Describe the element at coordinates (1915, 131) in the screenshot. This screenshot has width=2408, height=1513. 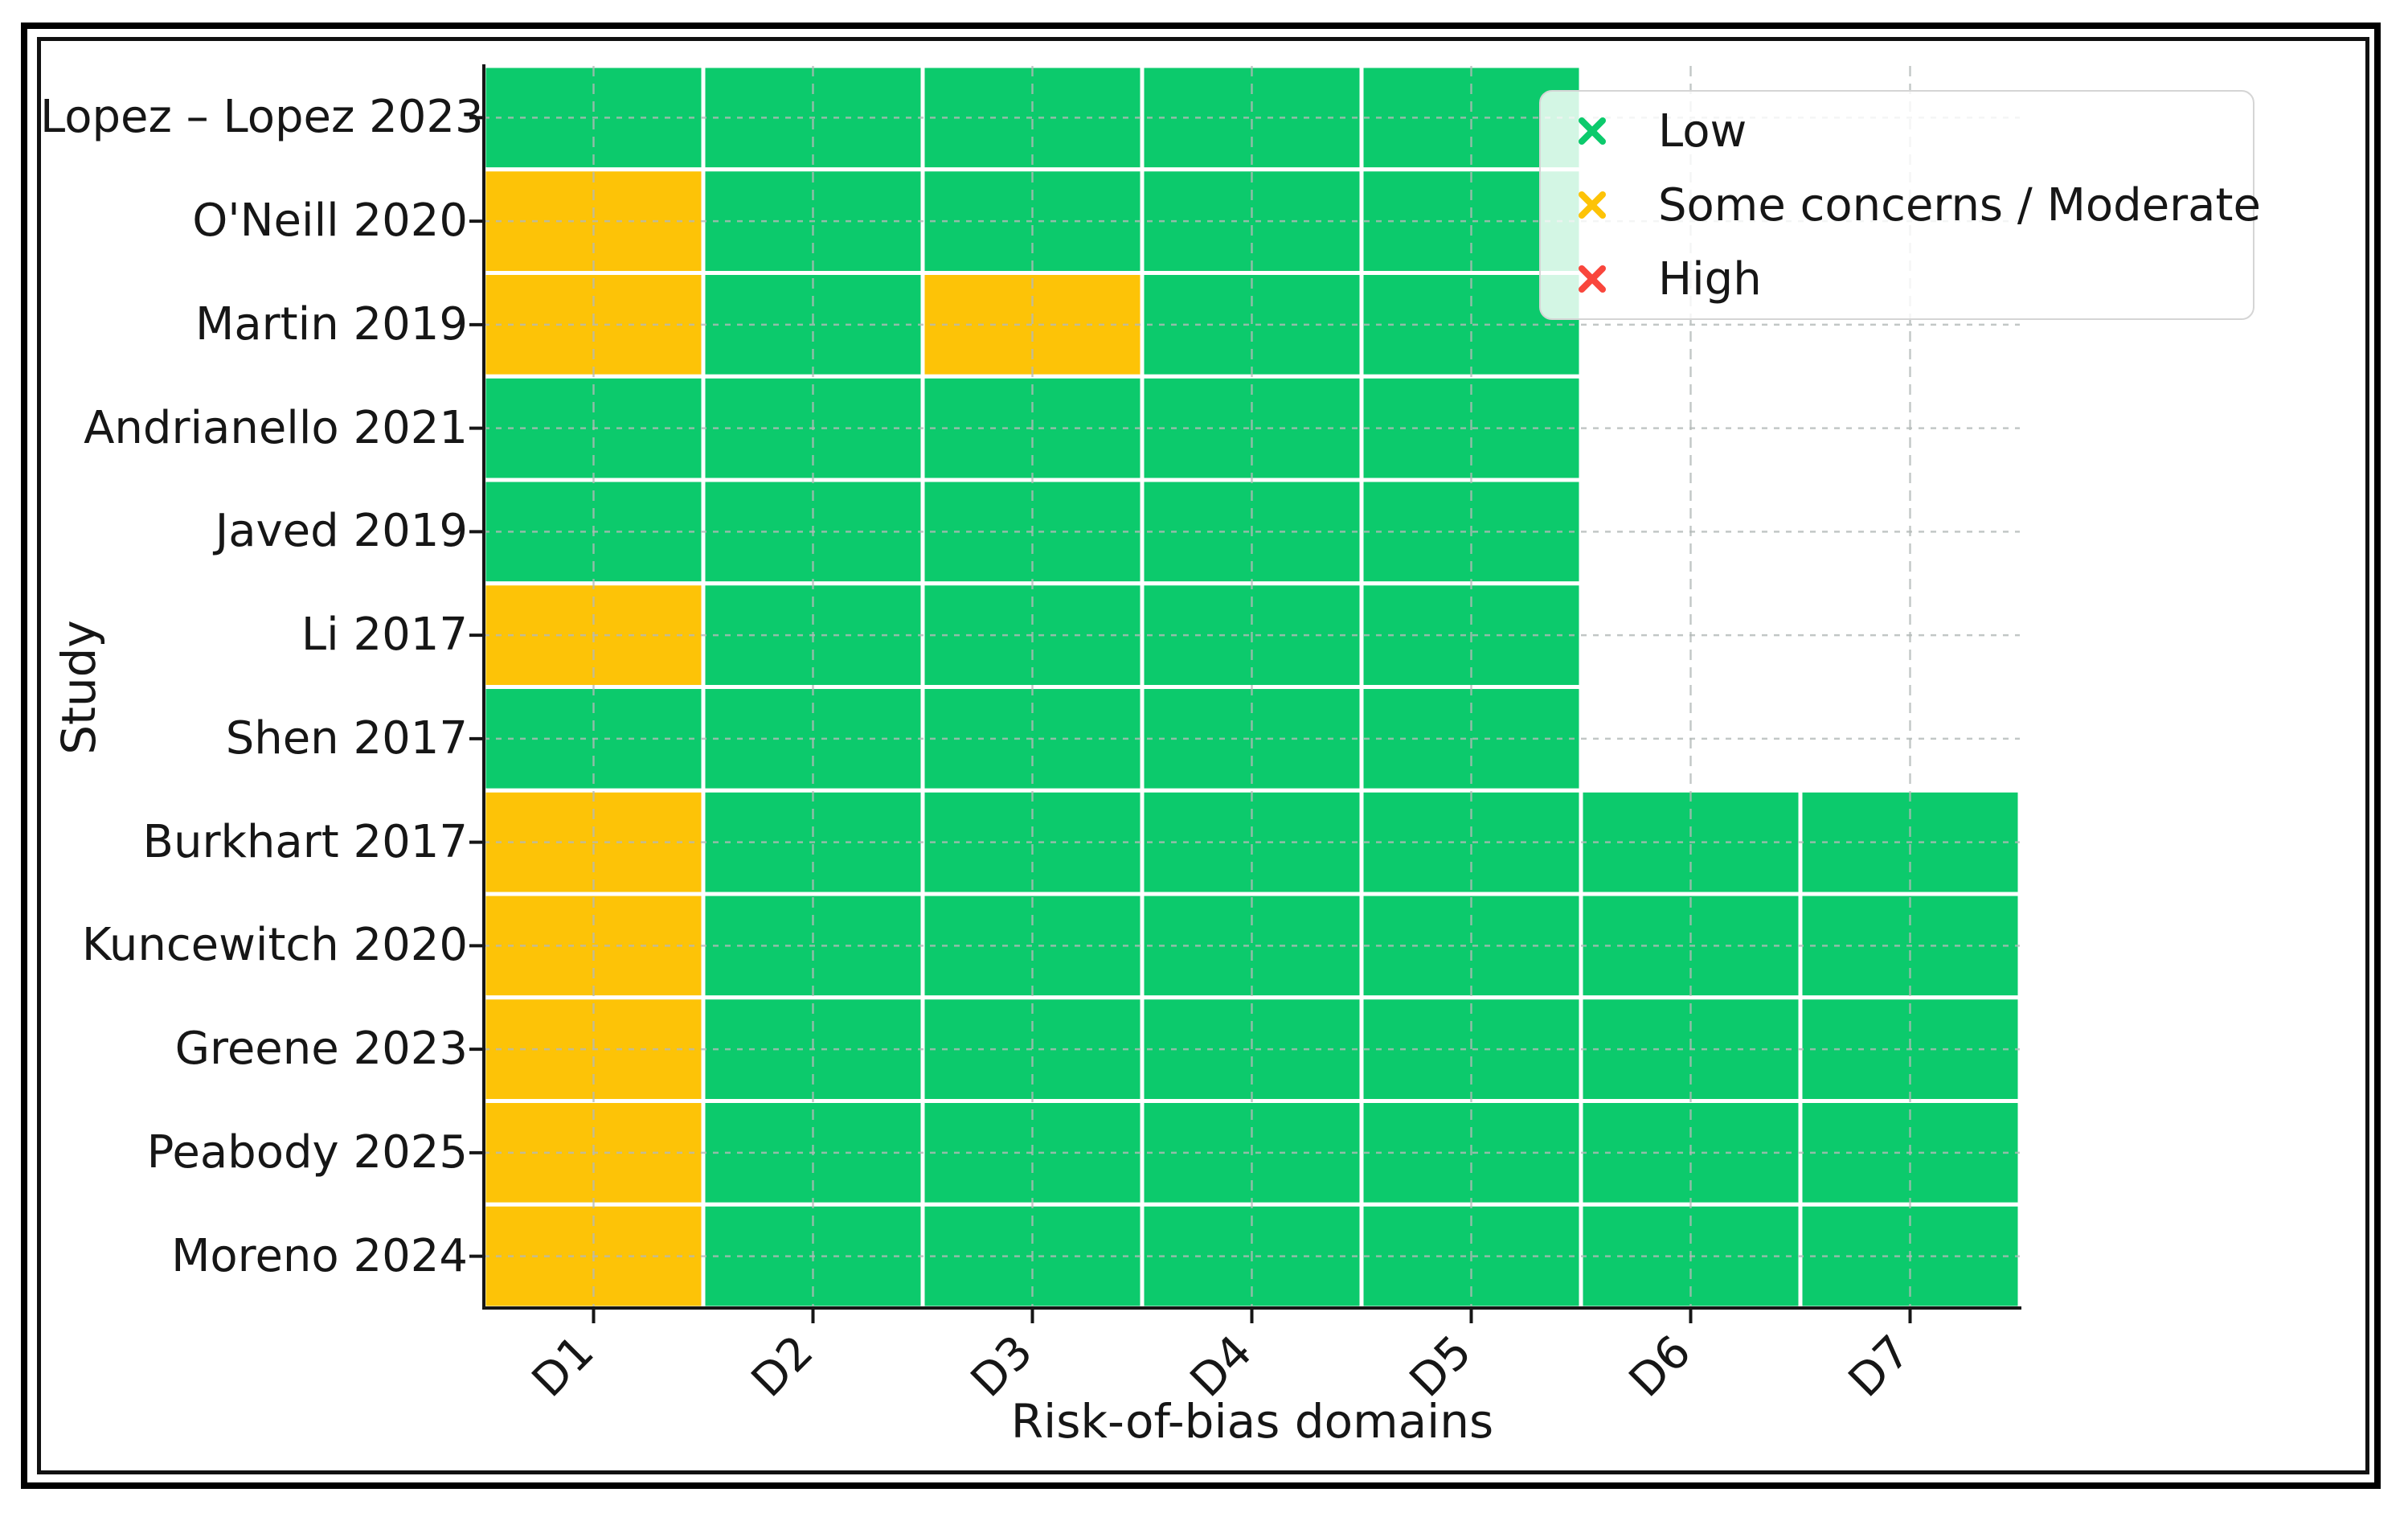
I see `legend-item-low: Low` at that location.